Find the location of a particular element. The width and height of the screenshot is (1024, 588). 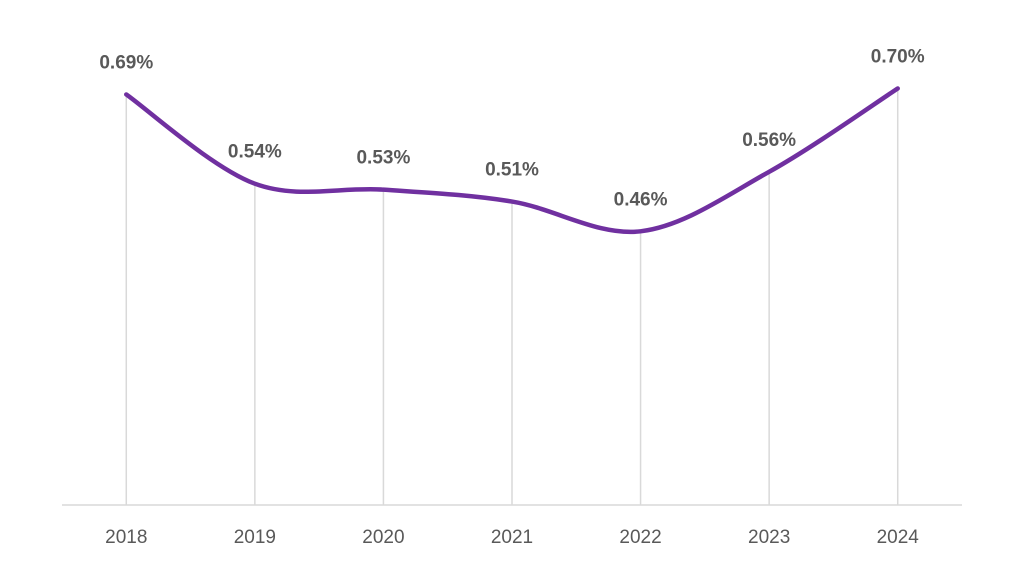

data-label: 0.53% is located at coordinates (383, 158).